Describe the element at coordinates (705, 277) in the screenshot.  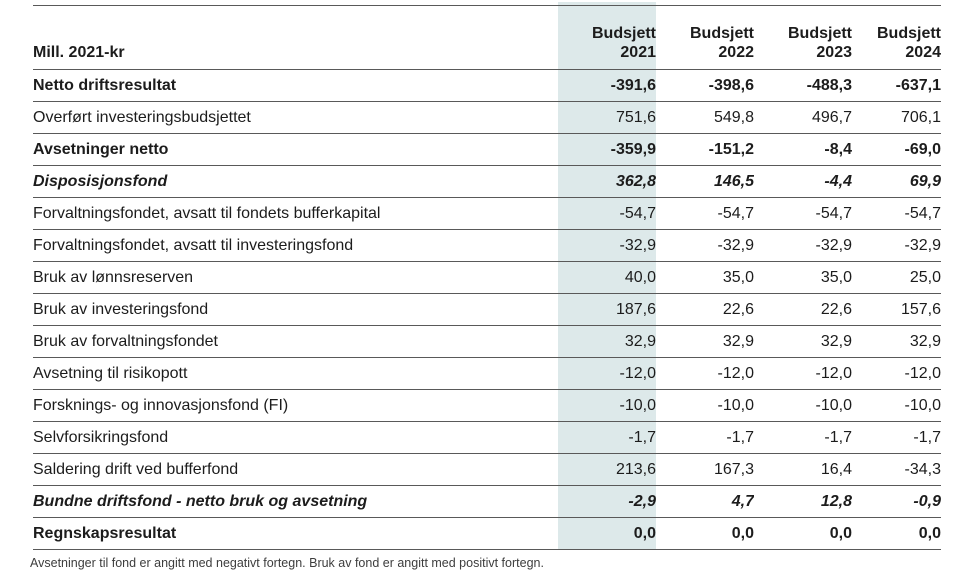
I see `value-budsjett-2022: 35,0` at that location.